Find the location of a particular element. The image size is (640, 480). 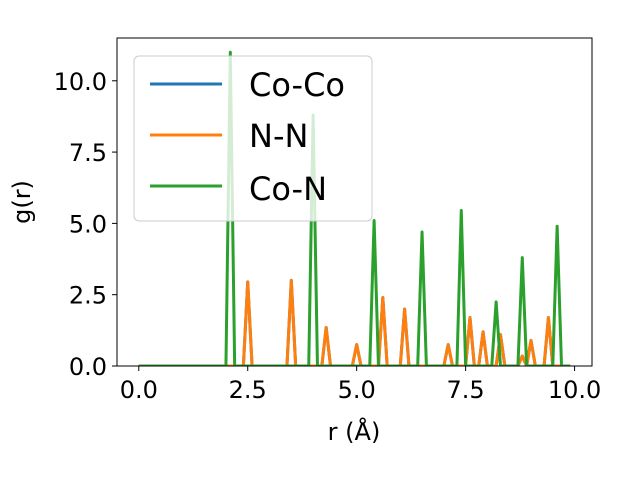

x-tick-label: 10.0 is located at coordinates (574, 390).